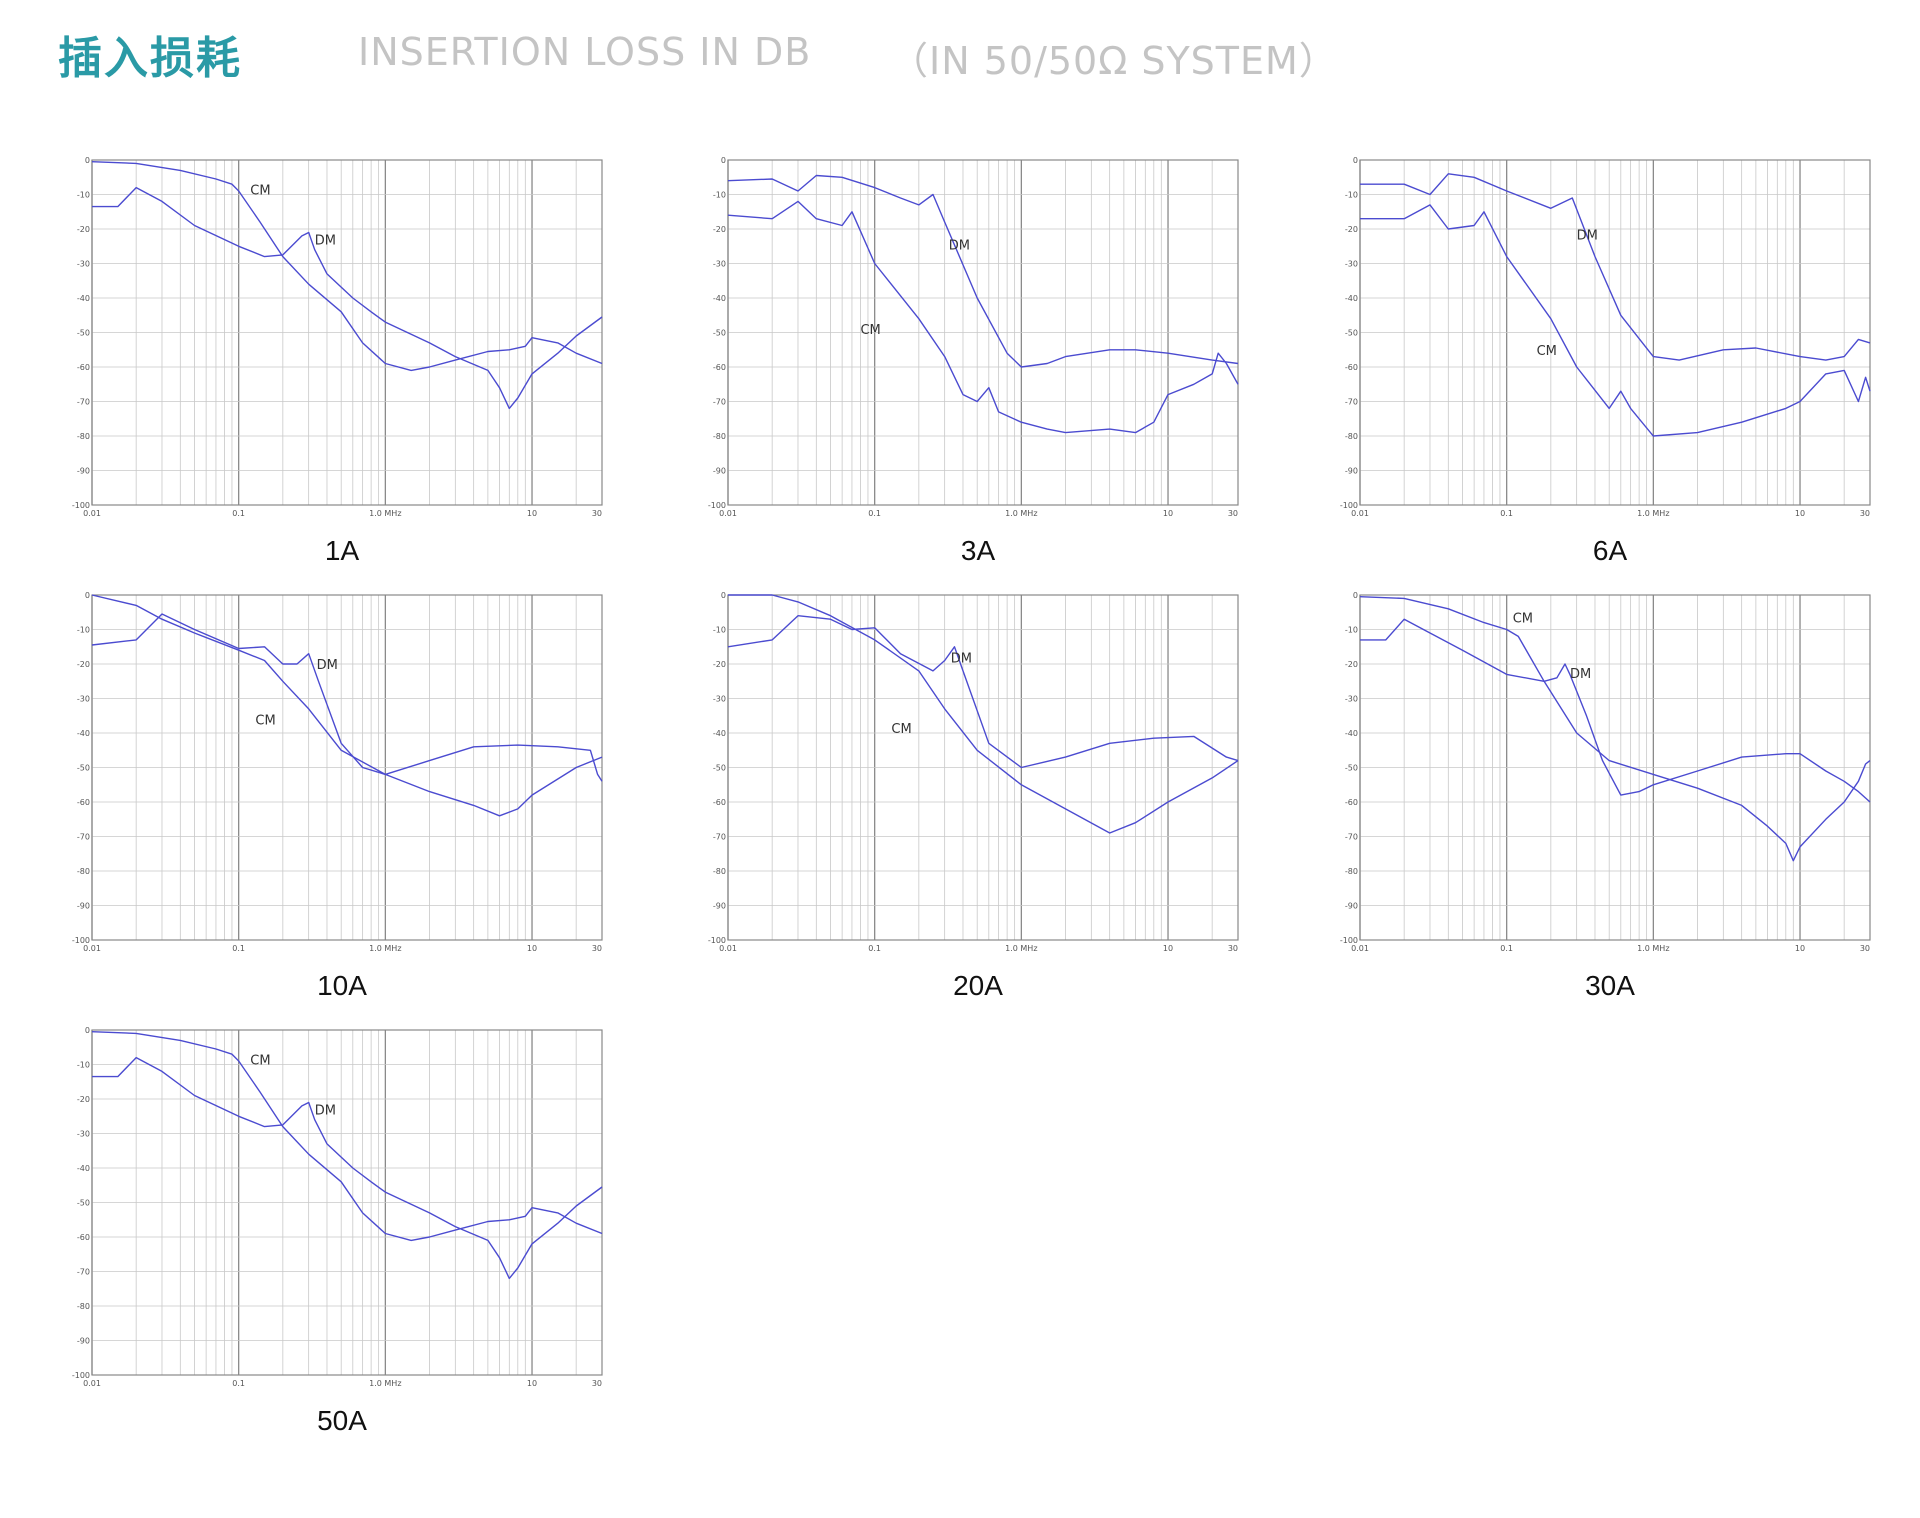 The image size is (1920, 1518). Describe the element at coordinates (978, 985) in the screenshot. I see `chart-caption: 20A` at that location.